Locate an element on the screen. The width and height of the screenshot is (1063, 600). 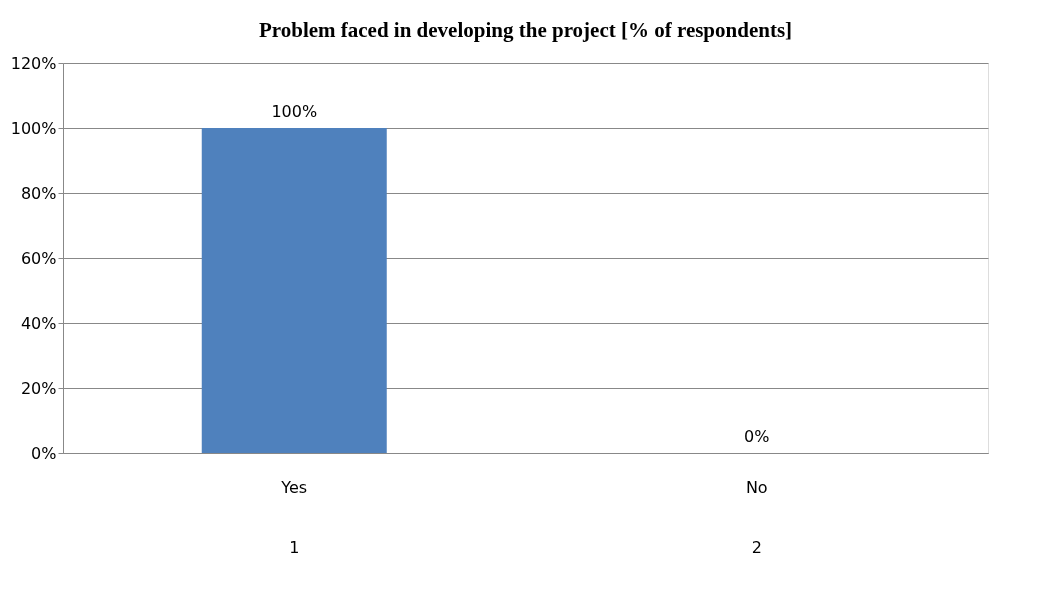
y-tick-label: 40% is located at coordinates (38, 323).